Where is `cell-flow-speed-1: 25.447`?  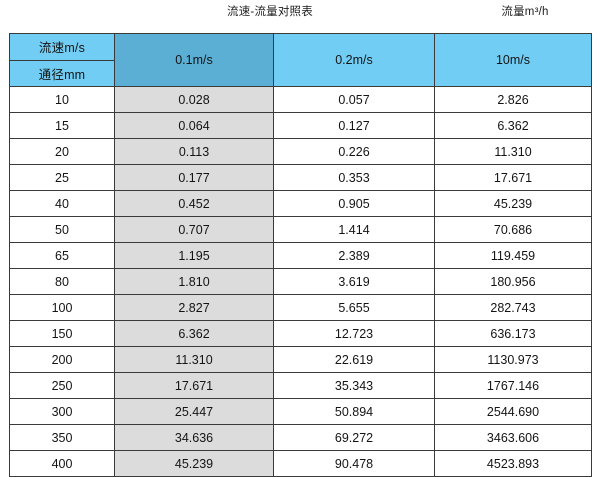 cell-flow-speed-1: 25.447 is located at coordinates (194, 411).